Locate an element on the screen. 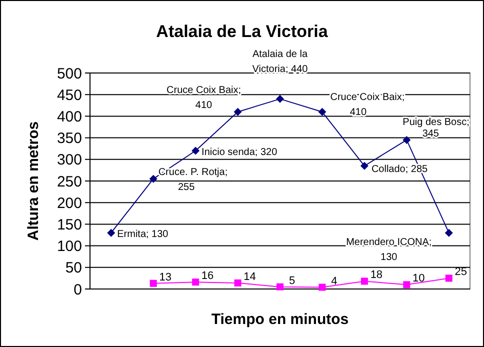  data-label: 10 is located at coordinates (418, 278).